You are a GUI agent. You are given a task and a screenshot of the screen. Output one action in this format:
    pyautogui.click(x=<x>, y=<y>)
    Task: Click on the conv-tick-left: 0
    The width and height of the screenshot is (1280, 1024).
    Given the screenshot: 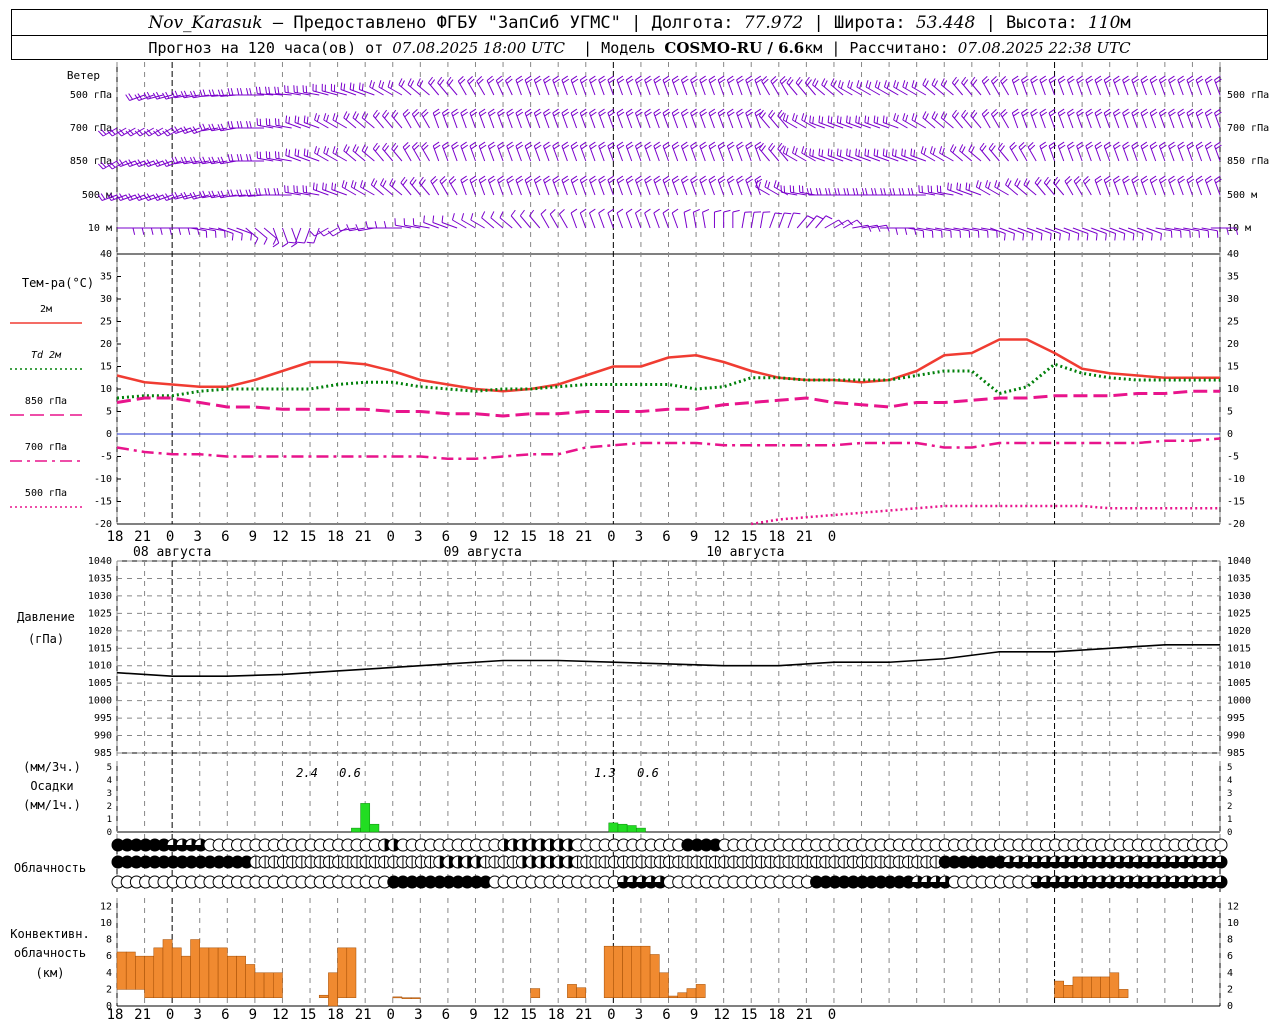 What is the action you would take?
    pyautogui.click(x=109, y=1006)
    